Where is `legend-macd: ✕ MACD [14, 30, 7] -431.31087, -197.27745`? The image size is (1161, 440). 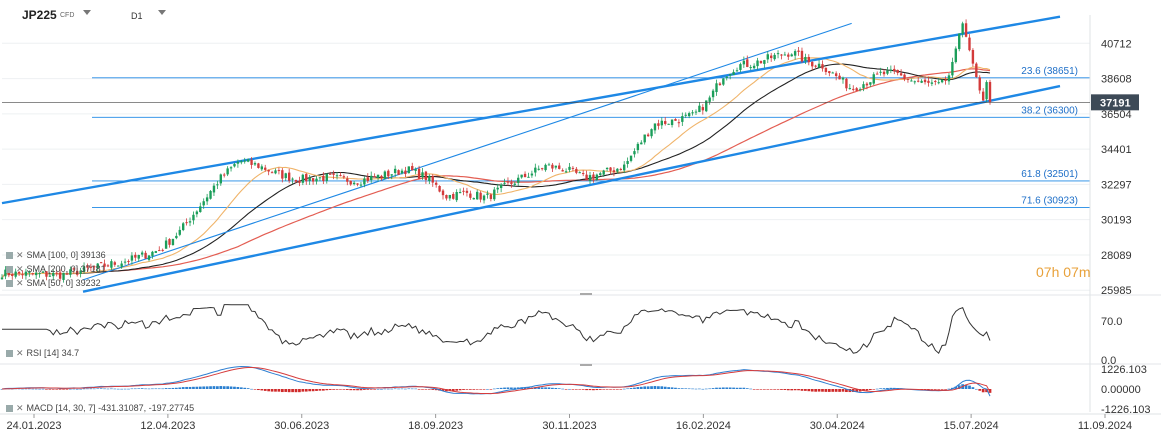
legend-macd: ✕ MACD [14, 30, 7] -431.31087, -197.27745 is located at coordinates (100, 408).